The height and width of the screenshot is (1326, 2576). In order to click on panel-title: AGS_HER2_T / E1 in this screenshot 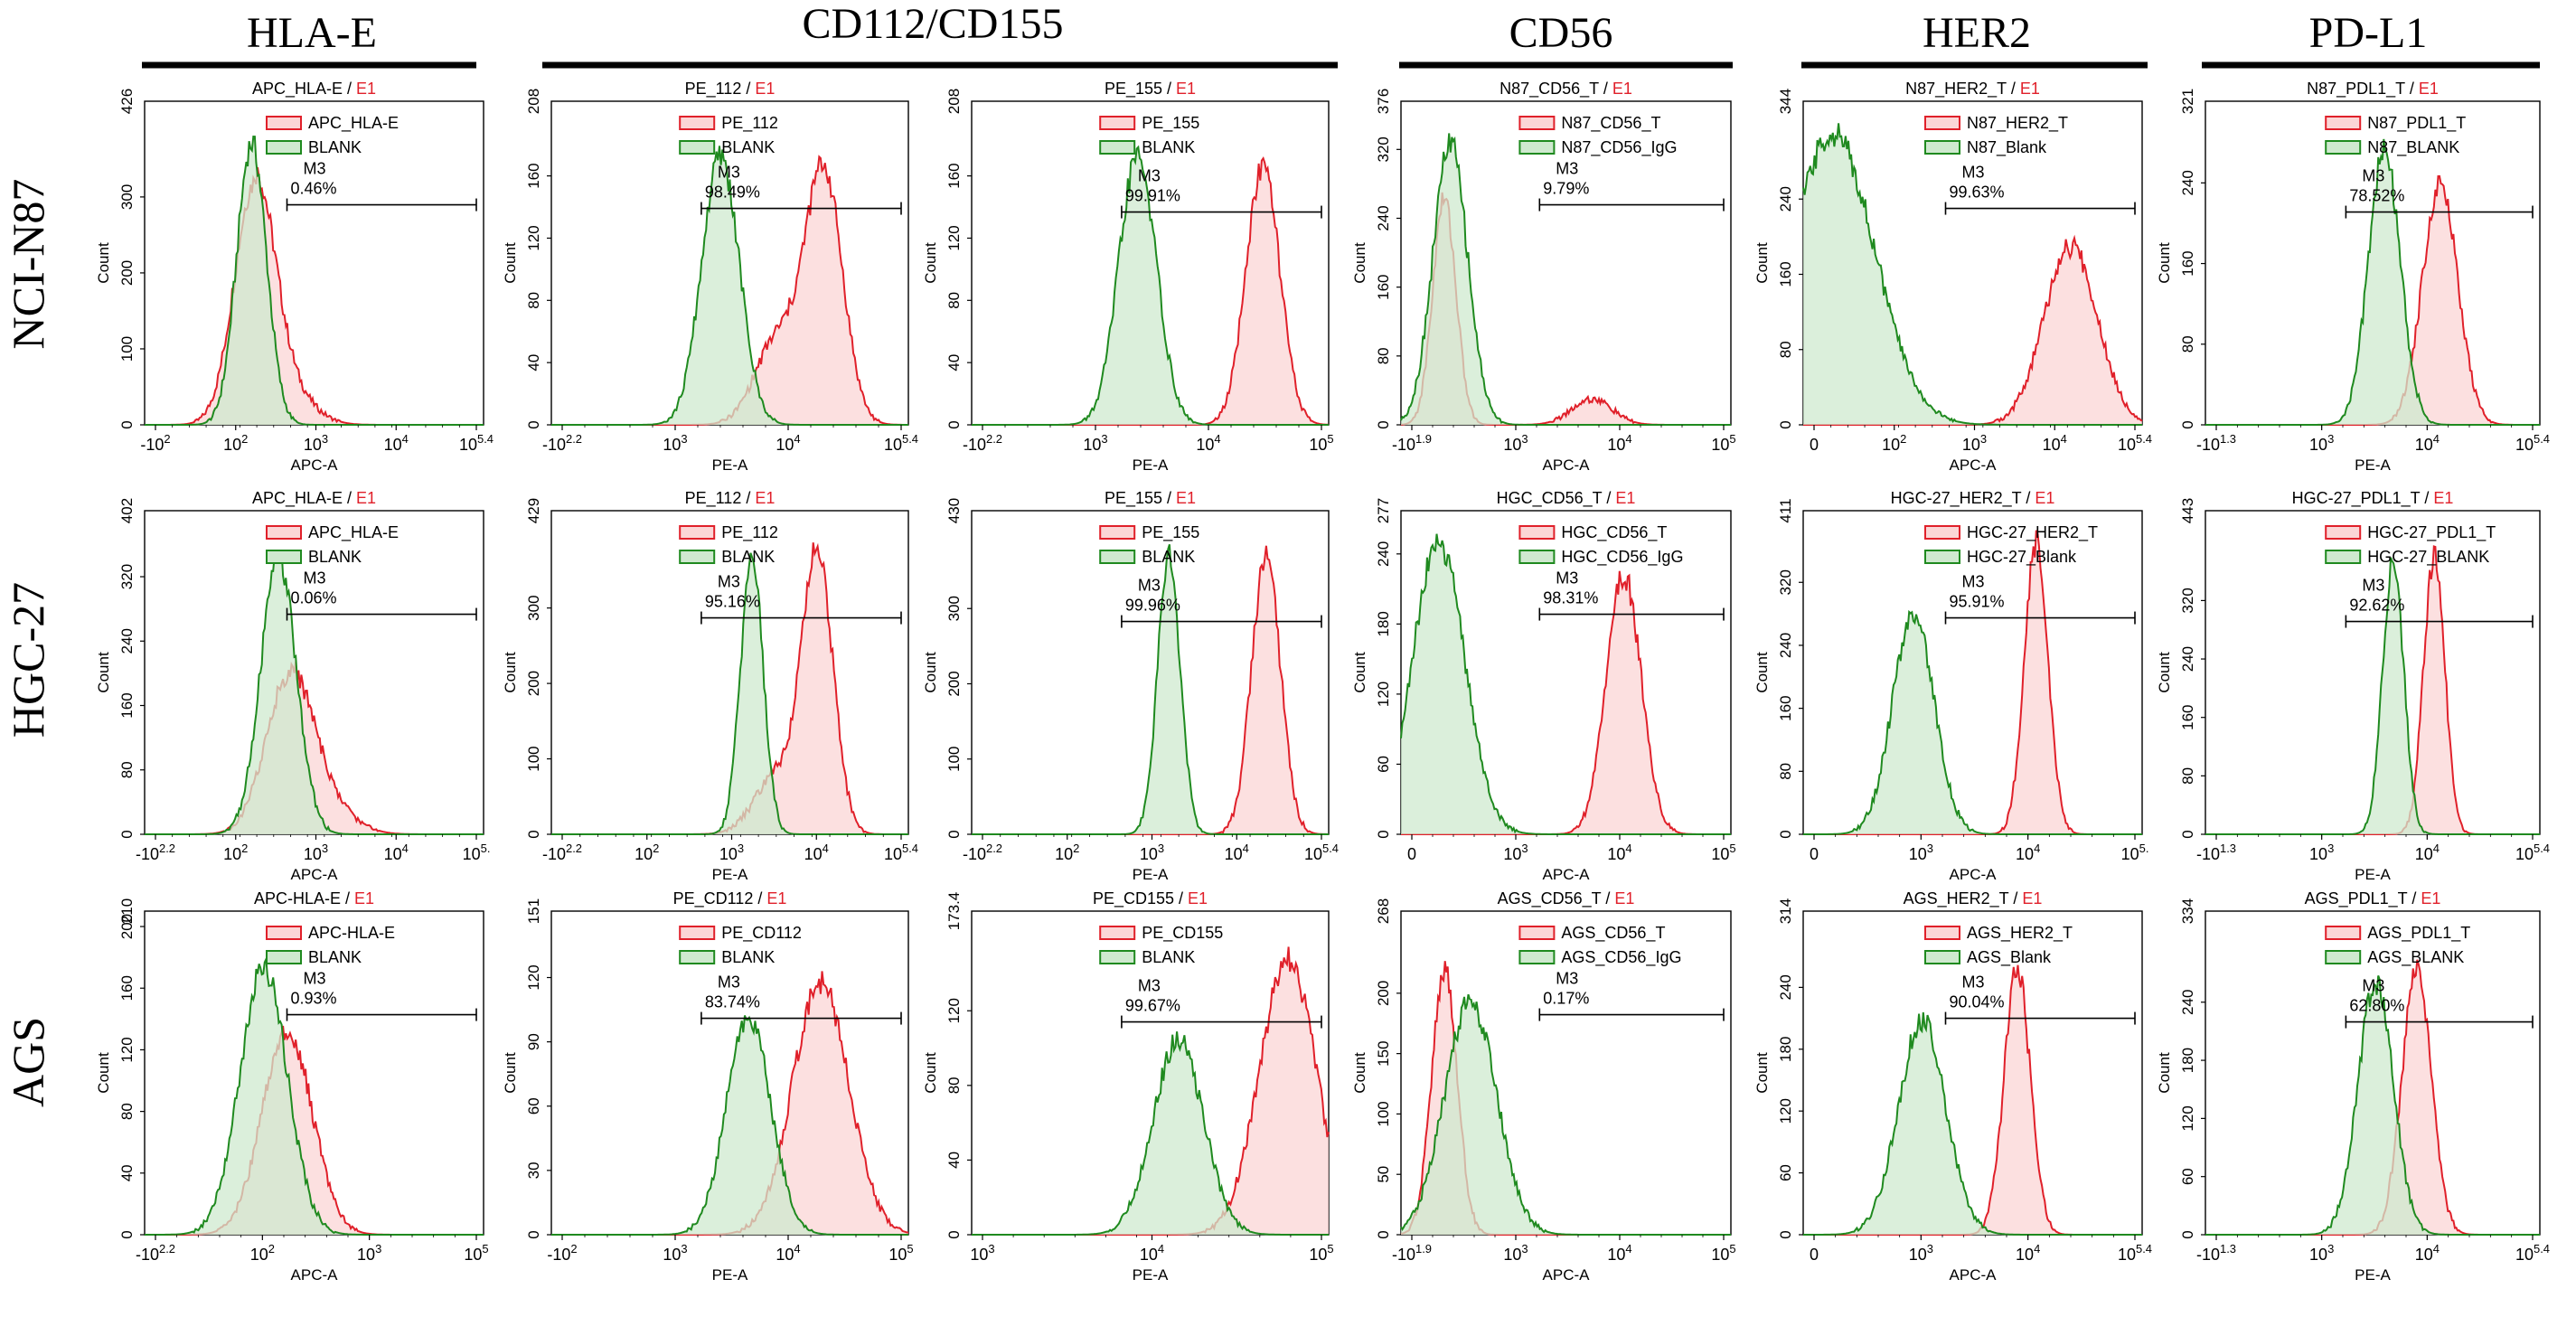, I will do `click(1973, 898)`.